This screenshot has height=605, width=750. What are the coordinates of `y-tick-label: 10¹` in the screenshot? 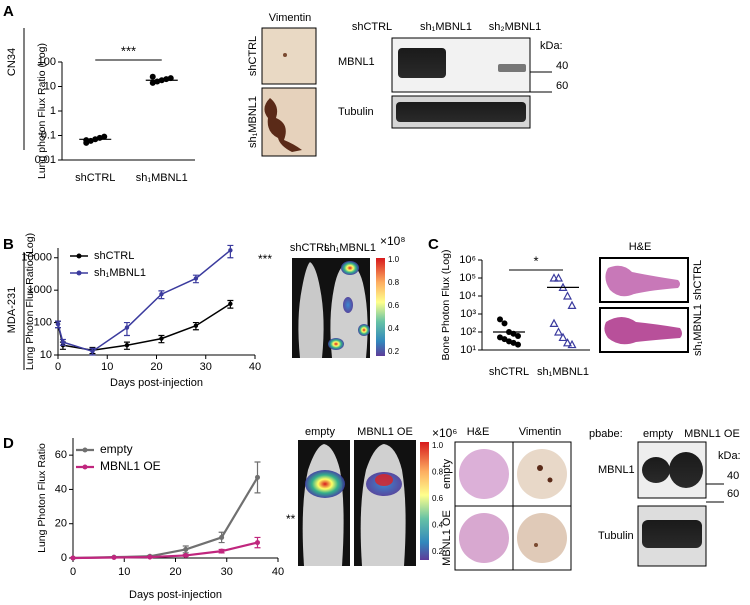 It's located at (468, 350).